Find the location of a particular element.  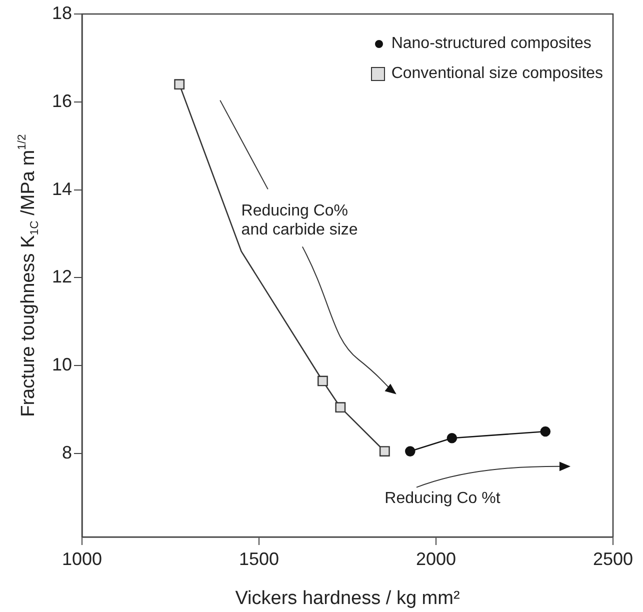

legend-label: Nano-structured composites is located at coordinates (491, 44).